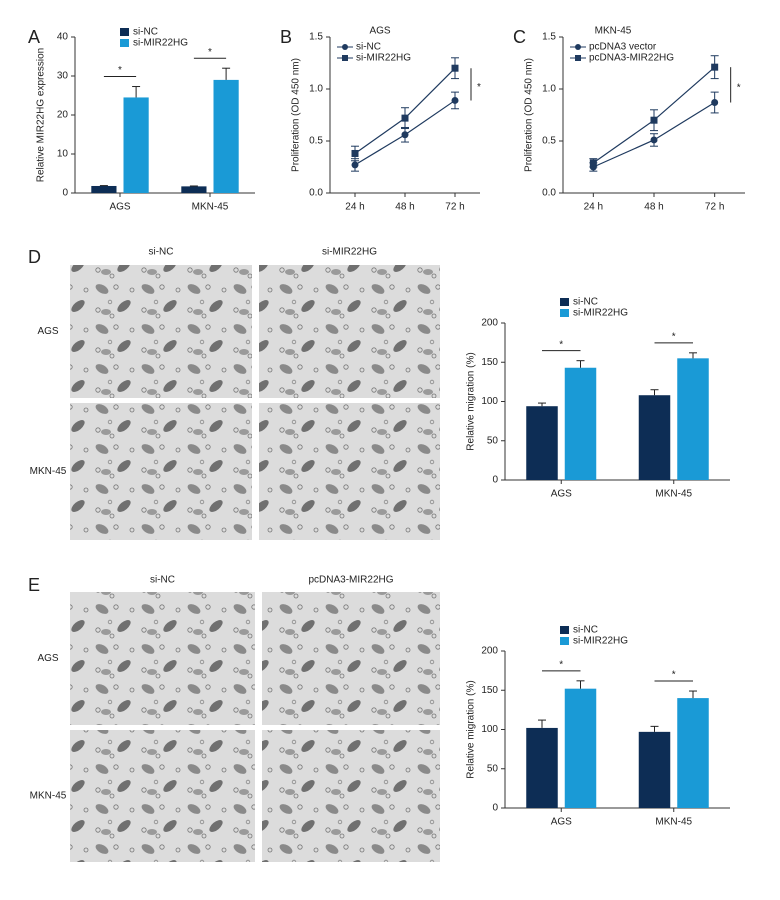 This screenshot has height=900, width=780. Describe the element at coordinates (41, 115) in the screenshot. I see `y-axis-label: Relative MIR22HG expression` at that location.